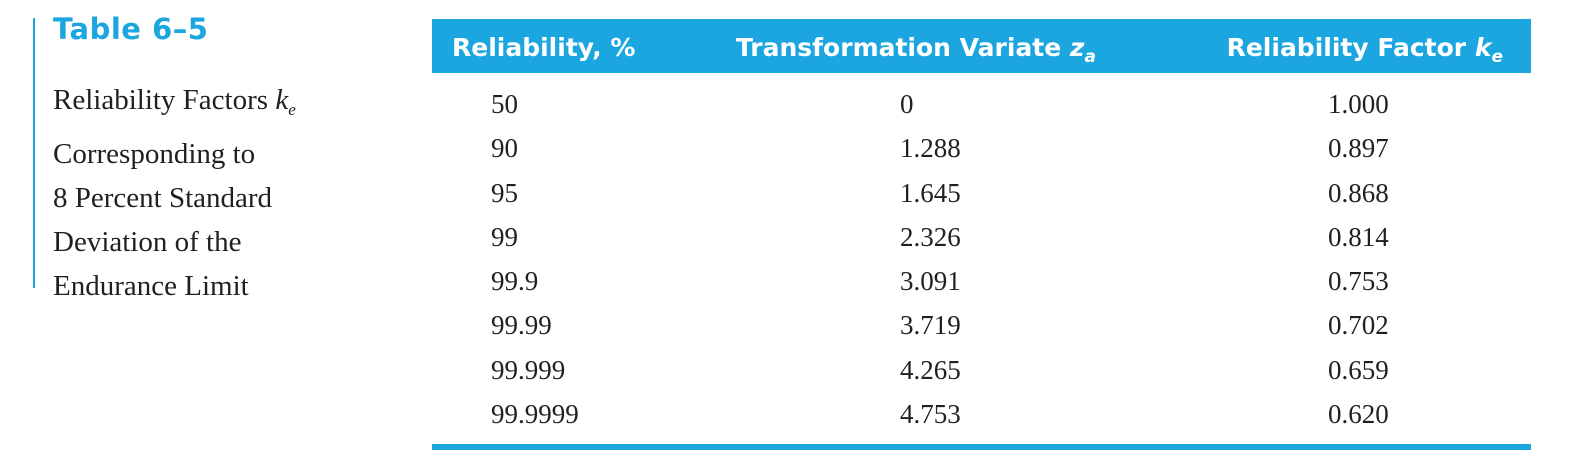 The image size is (1589, 471). I want to click on cell-reliability: 90, so click(504, 148).